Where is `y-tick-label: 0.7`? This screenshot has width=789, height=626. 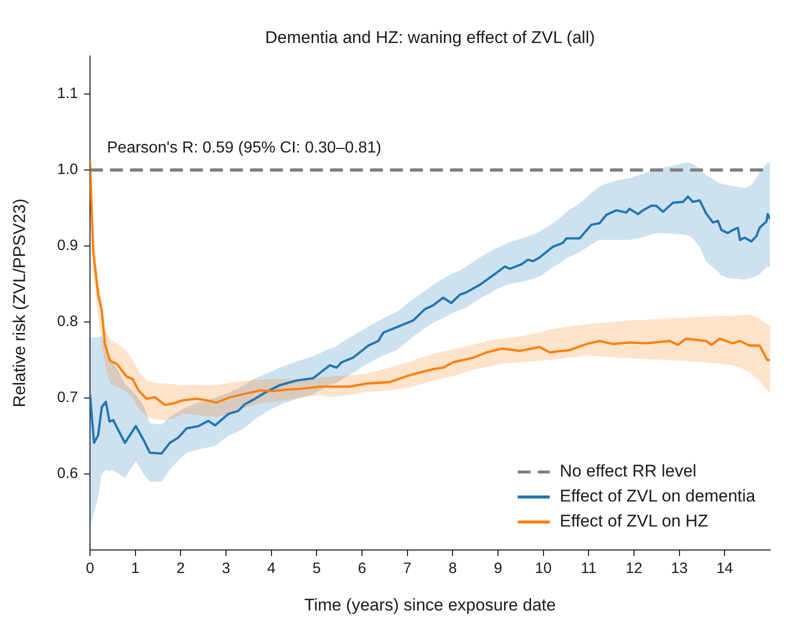
y-tick-label: 0.7 is located at coordinates (67, 397).